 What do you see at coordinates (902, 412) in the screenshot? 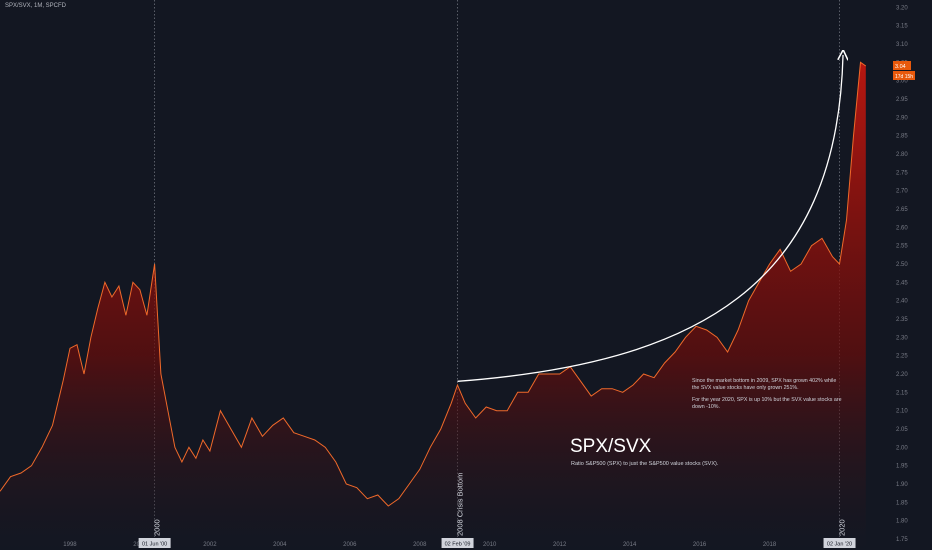
I see `y-tick-label: 2.10` at bounding box center [902, 412].